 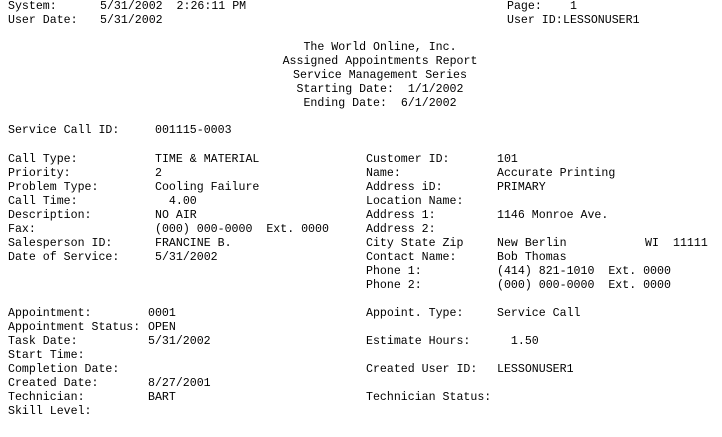 I want to click on service-call-id-value: 001115-0003, so click(x=193, y=130).